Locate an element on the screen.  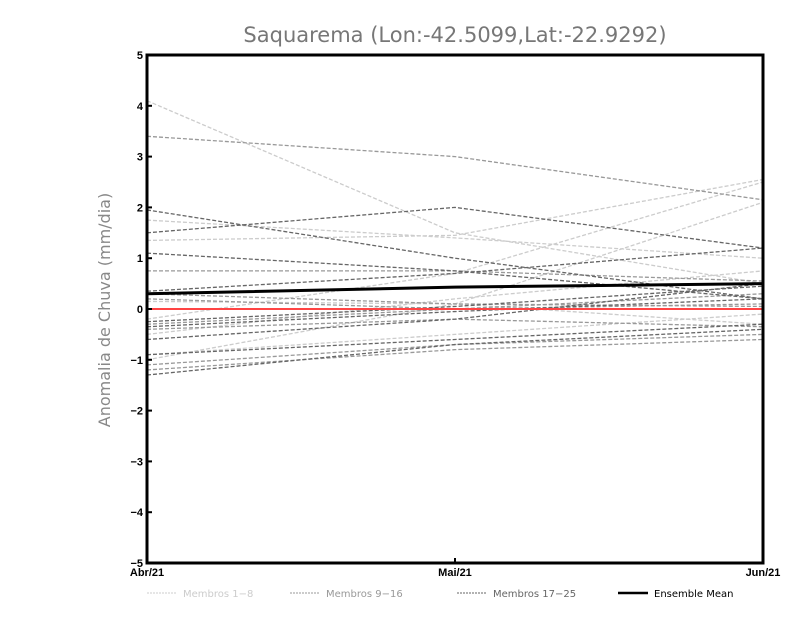
x-tick-label: Jun/21 is located at coordinates (763, 573).